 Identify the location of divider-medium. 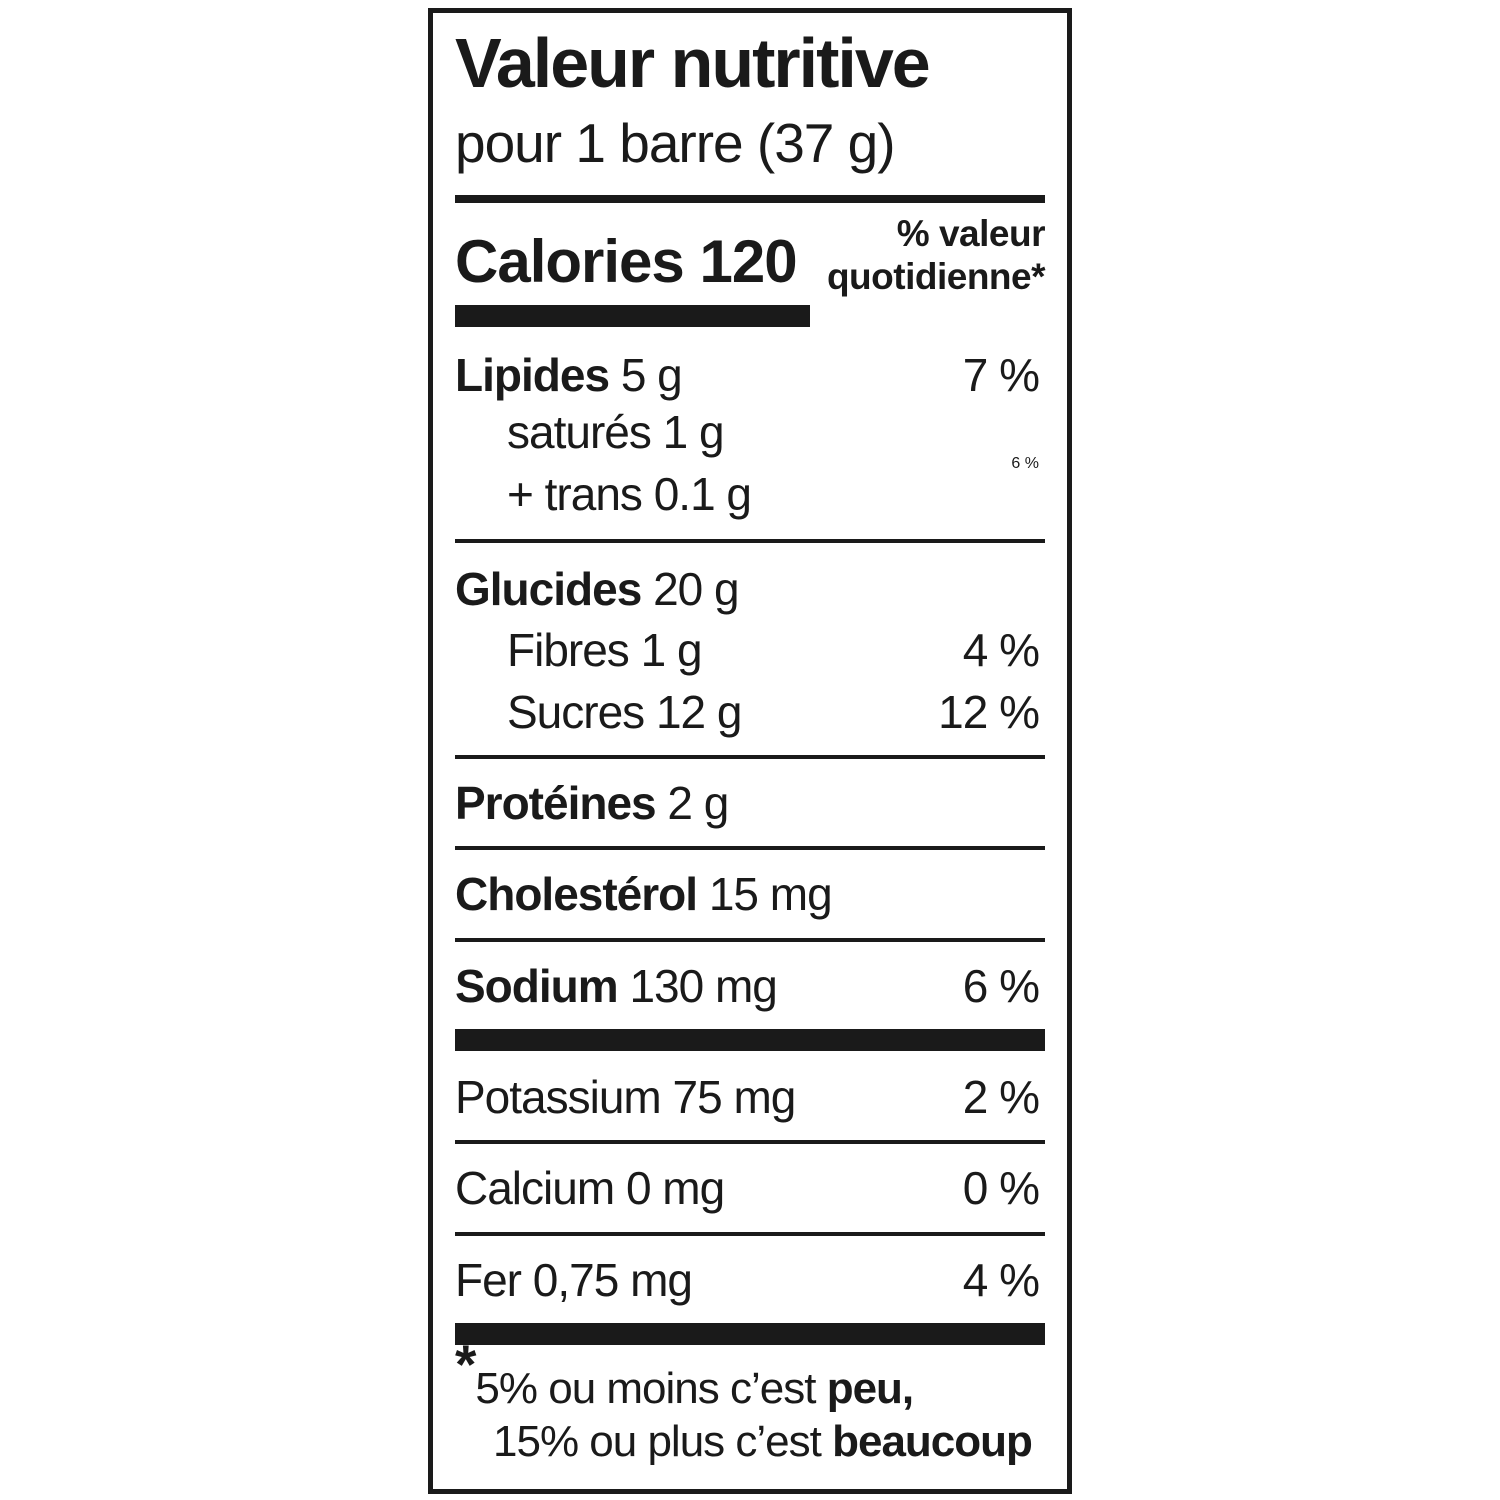
(750, 199).